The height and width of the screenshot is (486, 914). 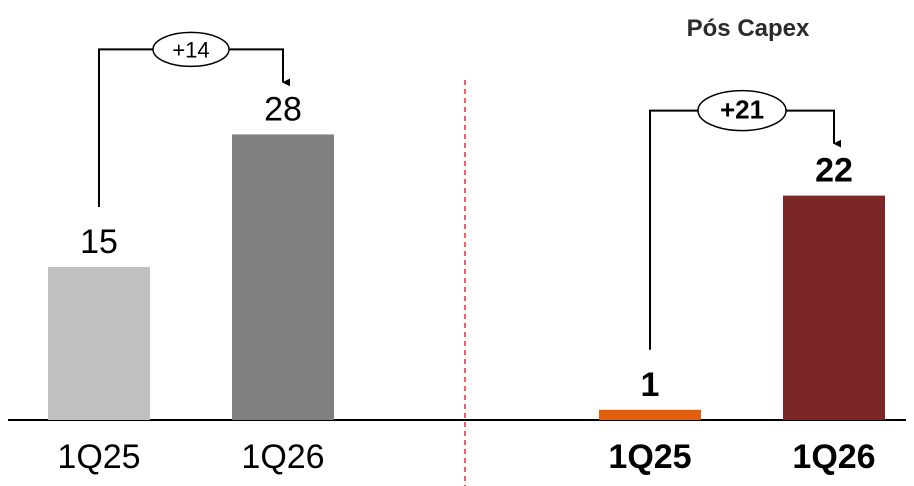 I want to click on value-label: 22, so click(x=834, y=171).